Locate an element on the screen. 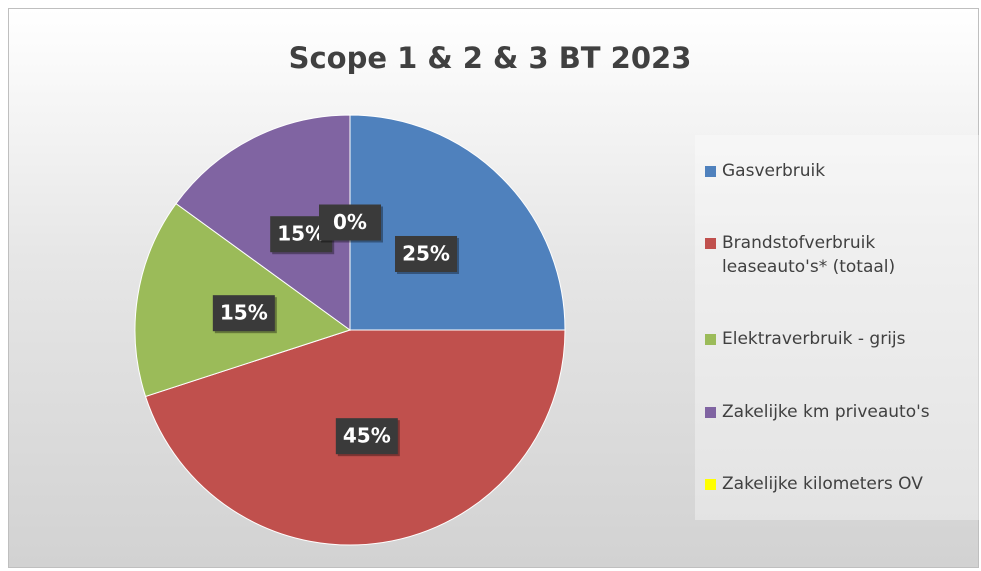 This screenshot has height=571, width=981. legend-item: Zakelijke km priveauto's is located at coordinates (840, 412).